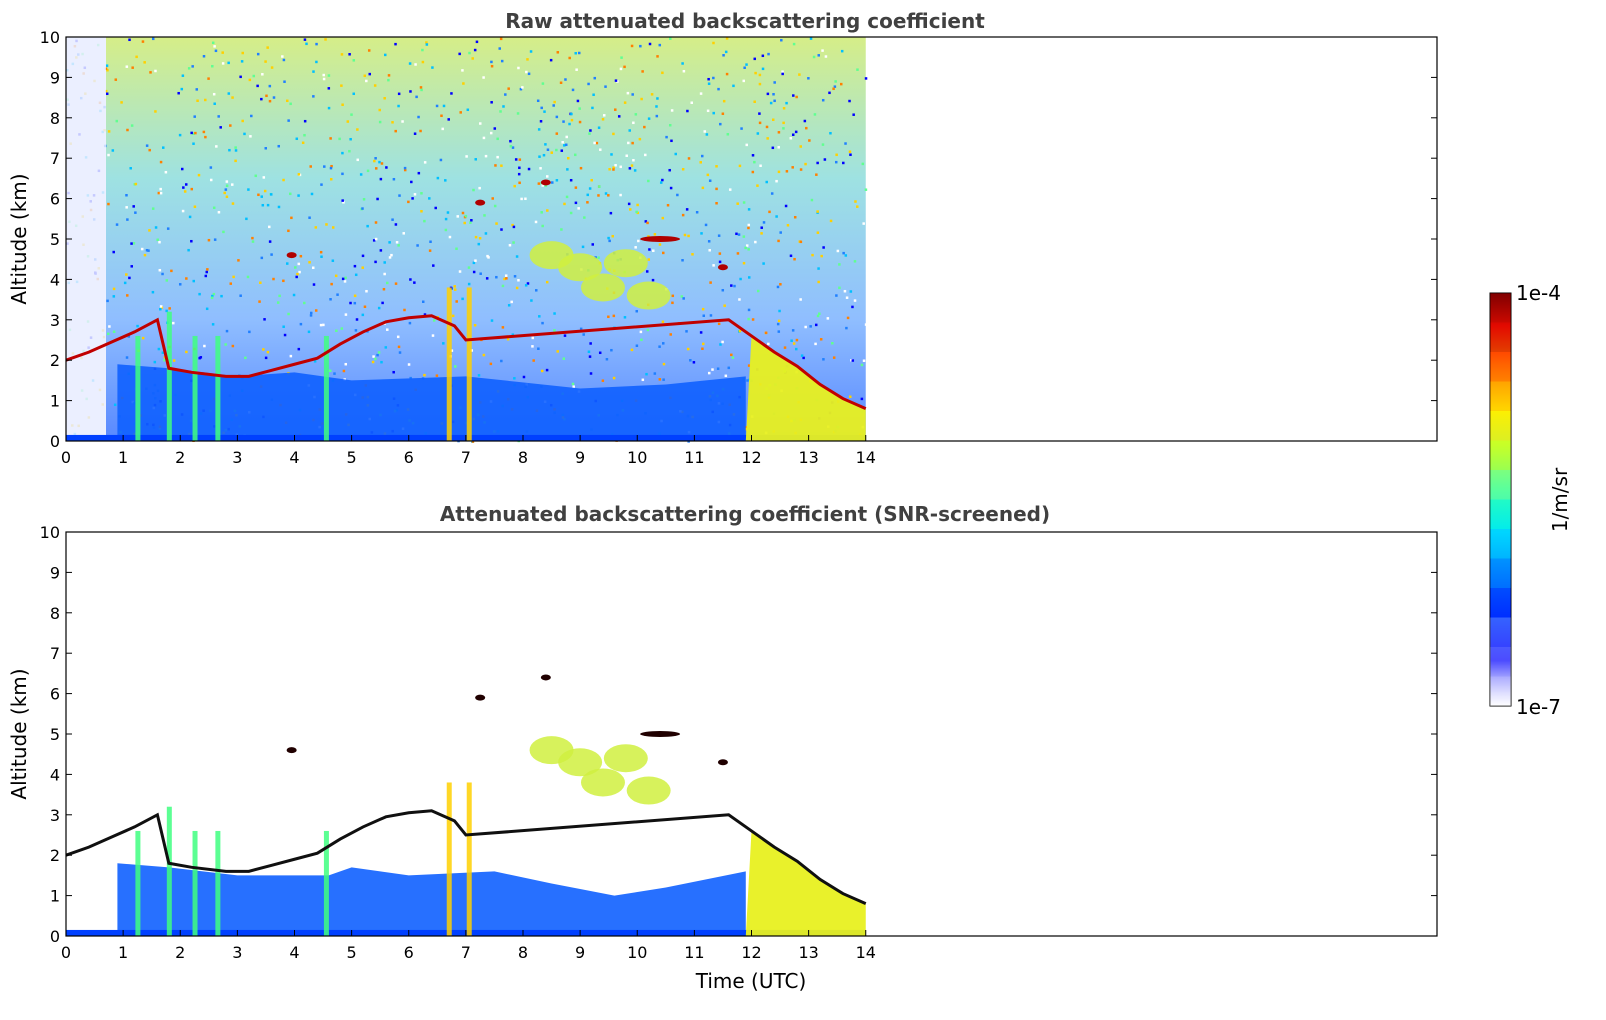 Image resolution: width=1606 pixels, height=1020 pixels. What do you see at coordinates (123, 952) in the screenshot?
I see `x-tick-label: 1` at bounding box center [123, 952].